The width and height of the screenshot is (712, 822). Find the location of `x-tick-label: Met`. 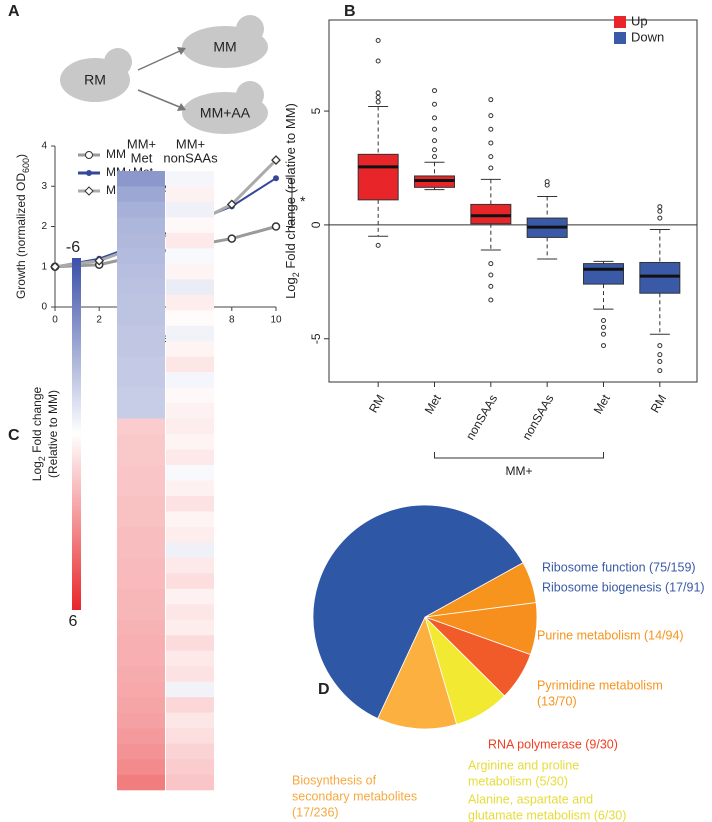

x-tick-label: Met is located at coordinates (602, 404).